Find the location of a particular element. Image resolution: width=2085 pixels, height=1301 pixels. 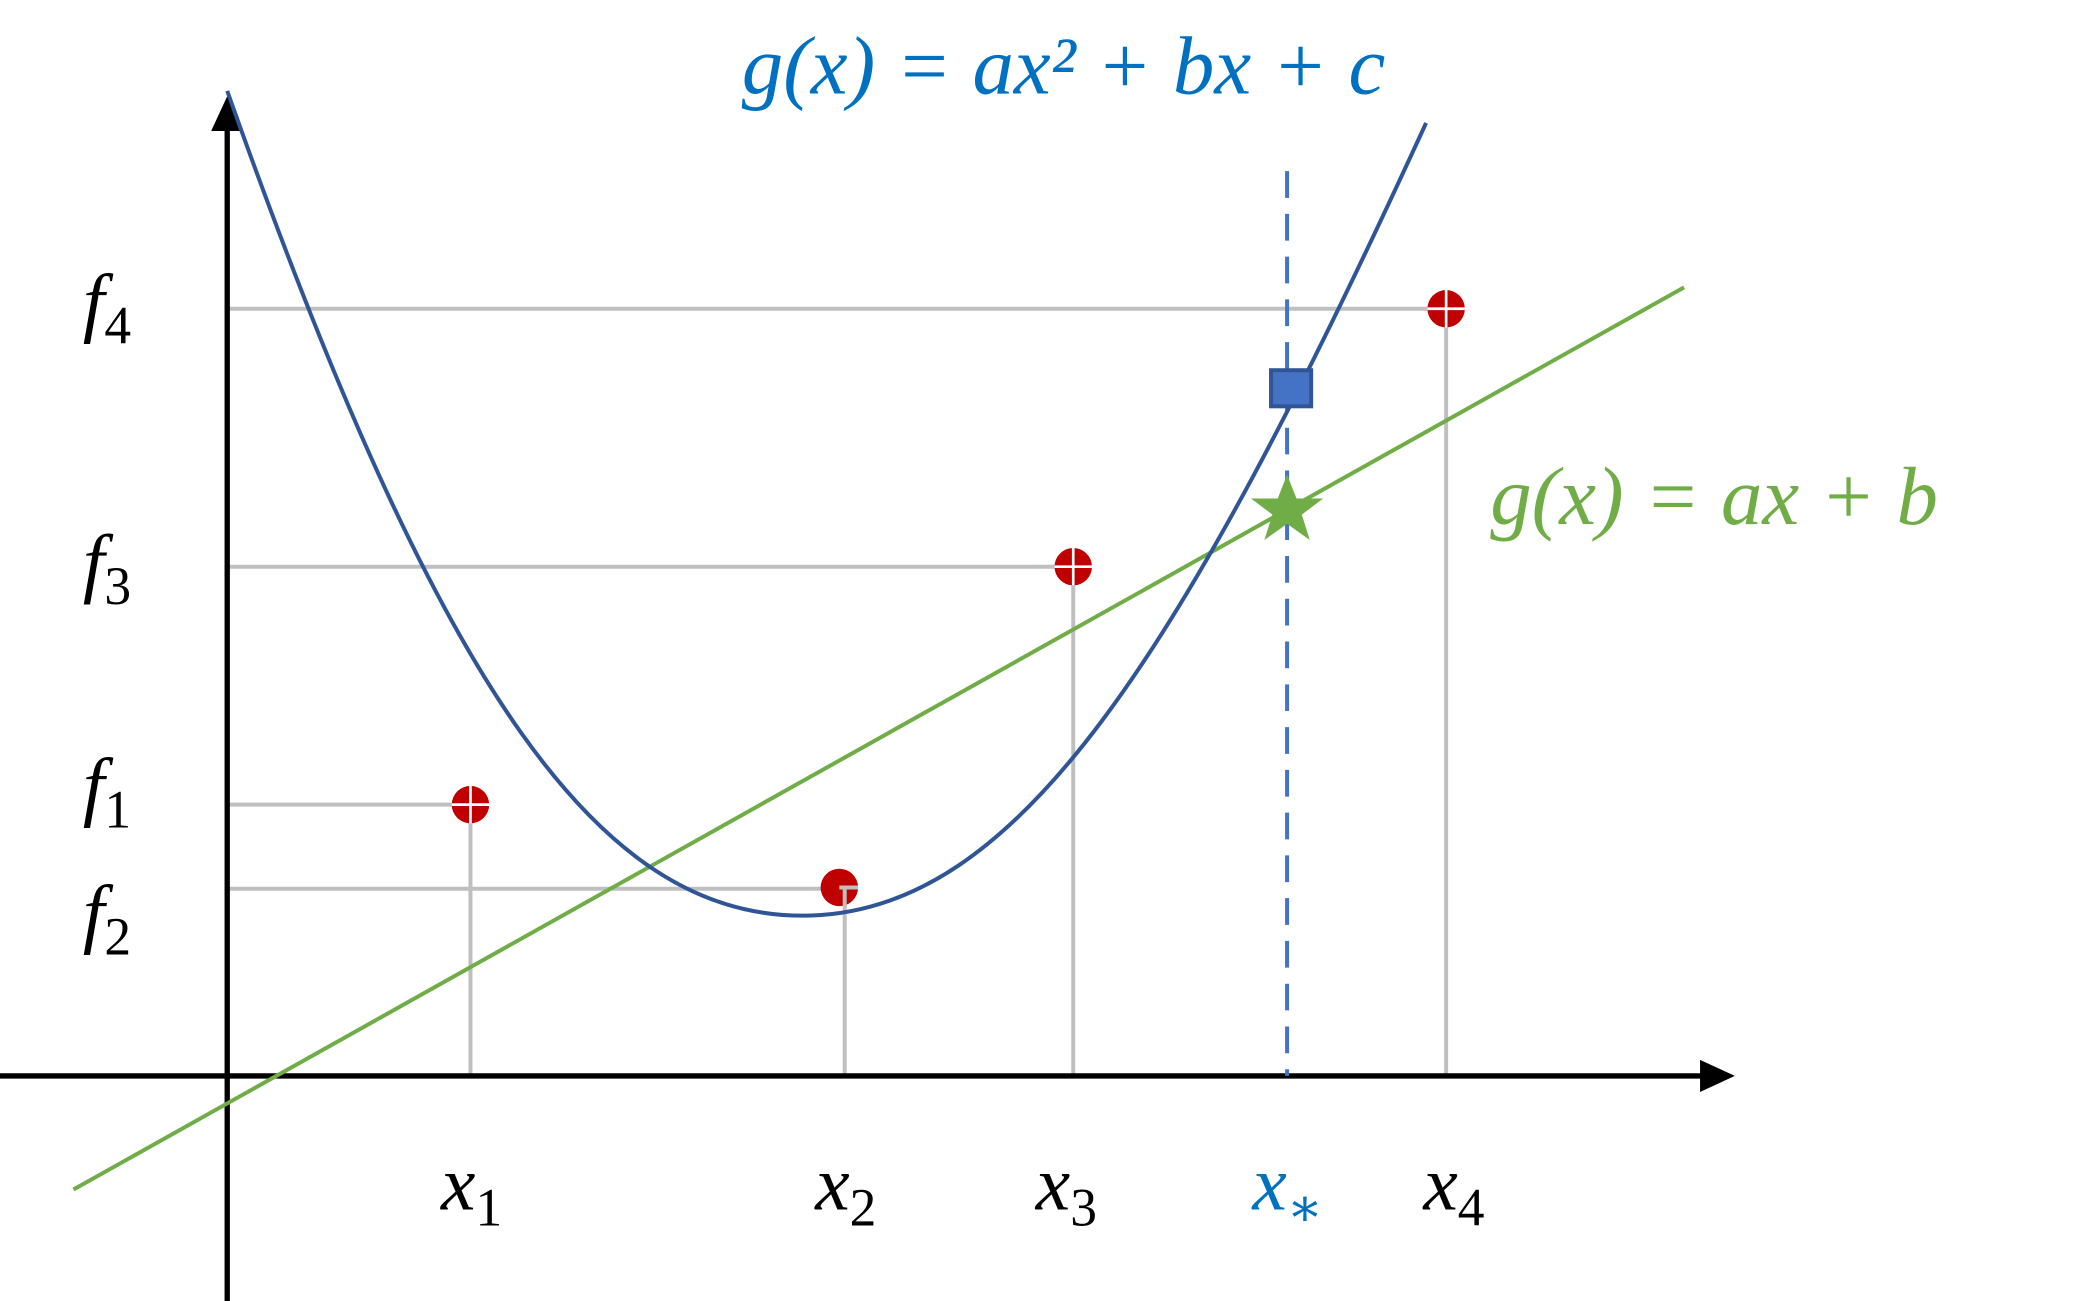

y-label: f2 is located at coordinates (107, 917).